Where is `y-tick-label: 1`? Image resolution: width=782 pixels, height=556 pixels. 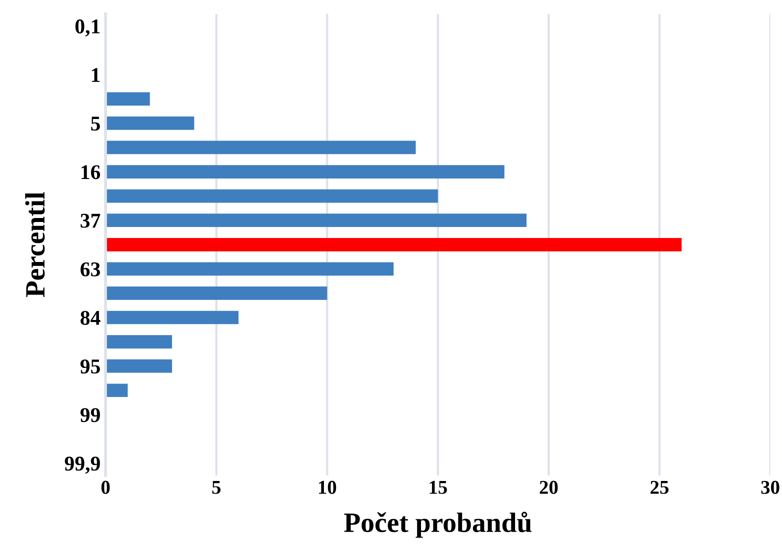 y-tick-label: 1 is located at coordinates (96, 75).